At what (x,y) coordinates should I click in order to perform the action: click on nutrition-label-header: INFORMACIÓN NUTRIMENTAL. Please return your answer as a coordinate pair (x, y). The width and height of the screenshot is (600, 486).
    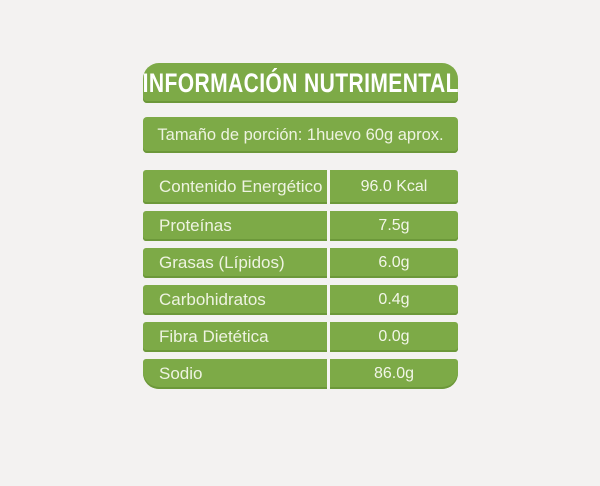
    Looking at the image, I should click on (300, 83).